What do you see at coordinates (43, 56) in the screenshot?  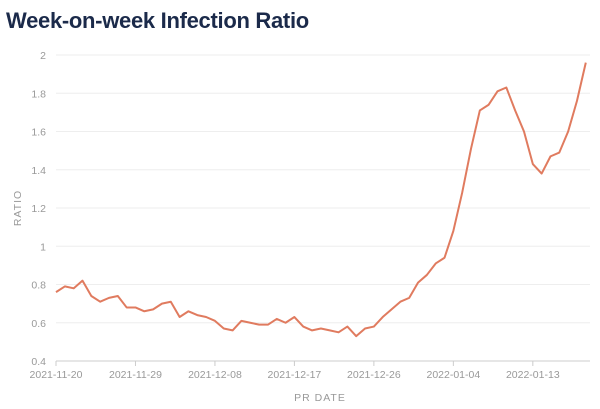 I see `y-tick-label: 2` at bounding box center [43, 56].